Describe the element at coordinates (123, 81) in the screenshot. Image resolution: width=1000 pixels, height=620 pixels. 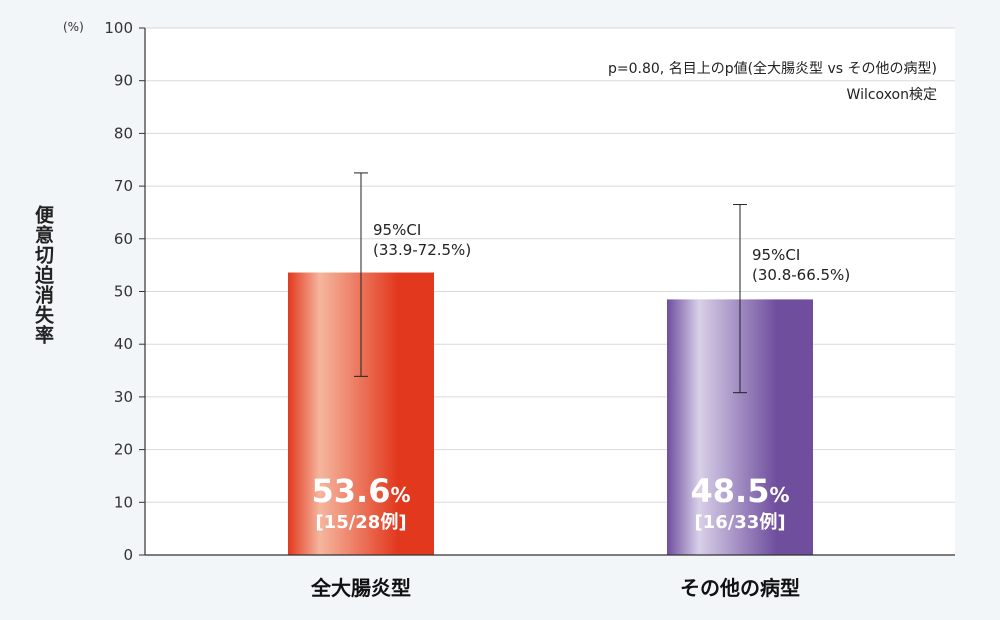
I see `y-tick-label: 90` at that location.